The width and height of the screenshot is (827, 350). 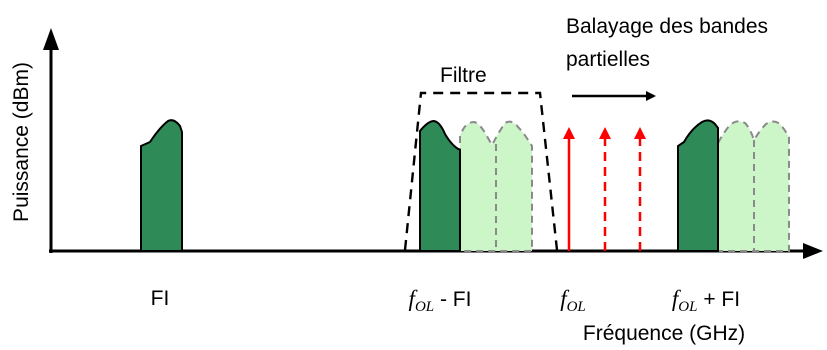 What do you see at coordinates (476, 185) in the screenshot?
I see `lower-sideband` at bounding box center [476, 185].